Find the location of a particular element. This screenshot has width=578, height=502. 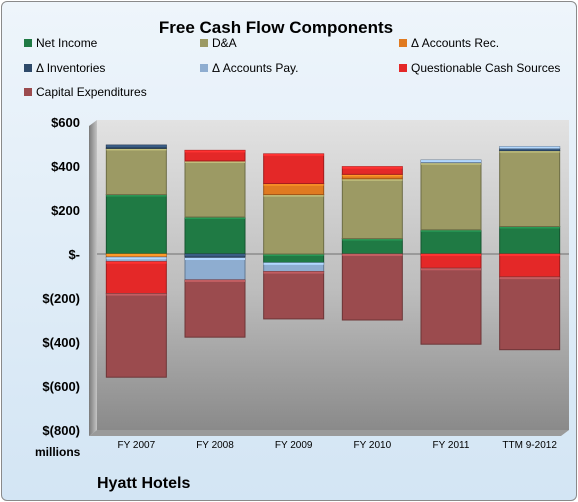

legend-item-net-income: Net Income is located at coordinates (61, 43).